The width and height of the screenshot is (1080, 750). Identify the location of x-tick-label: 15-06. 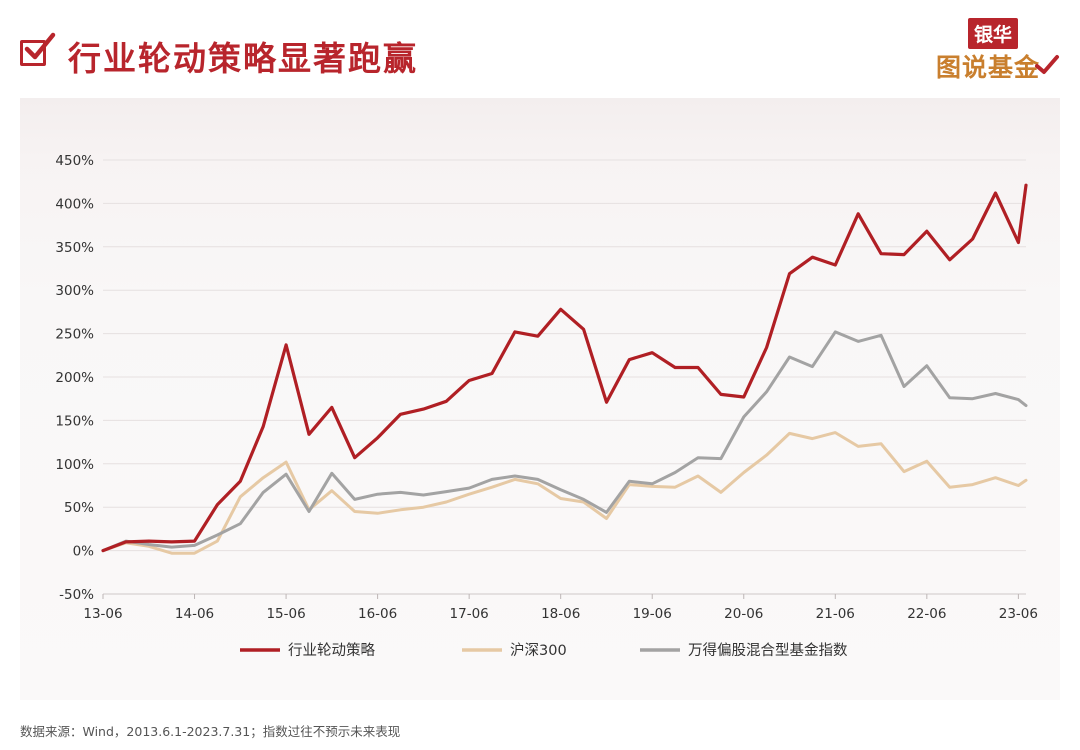
(285, 614).